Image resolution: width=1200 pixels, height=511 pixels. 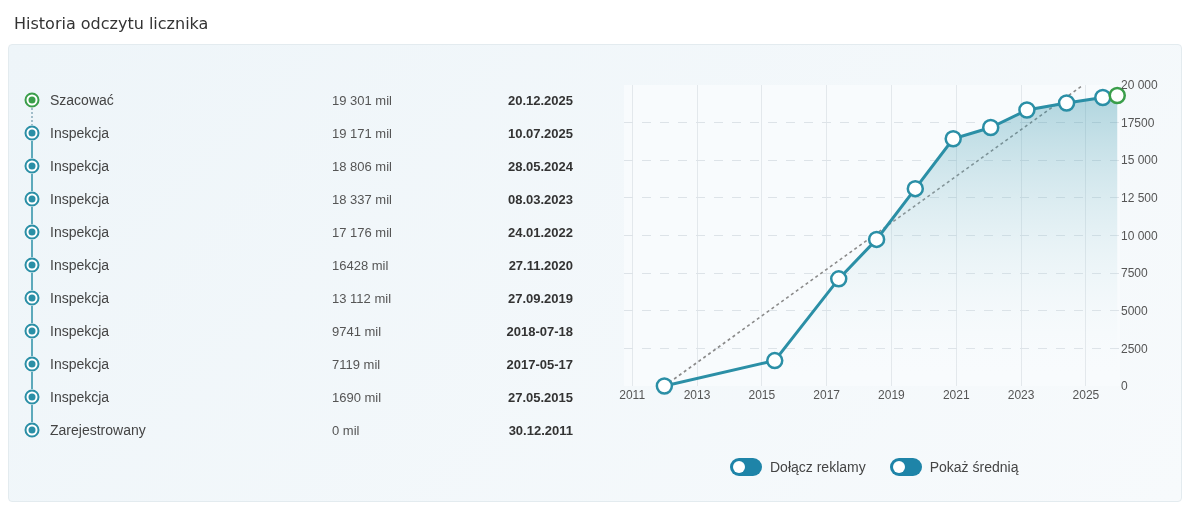 What do you see at coordinates (346, 430) in the screenshot?
I see `text: 0 mil` at bounding box center [346, 430].